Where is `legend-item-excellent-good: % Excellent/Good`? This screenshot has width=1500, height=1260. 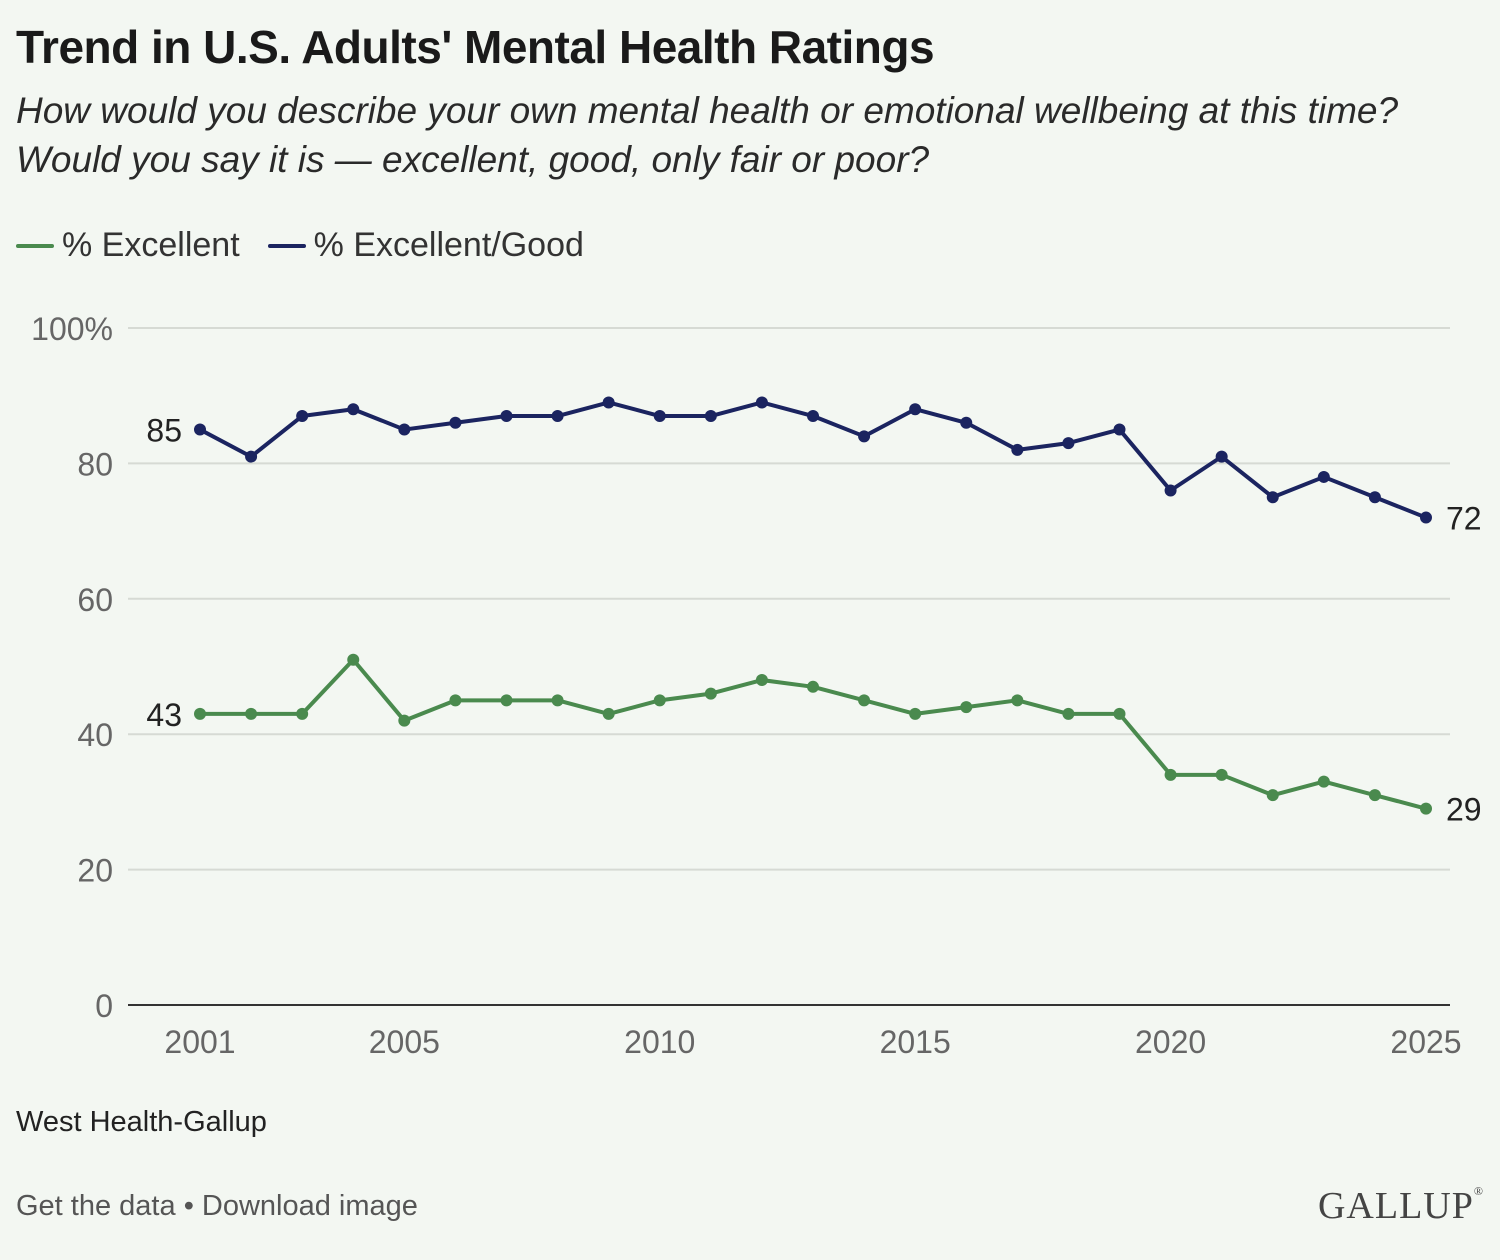 legend-item-excellent-good: % Excellent/Good is located at coordinates (425, 245).